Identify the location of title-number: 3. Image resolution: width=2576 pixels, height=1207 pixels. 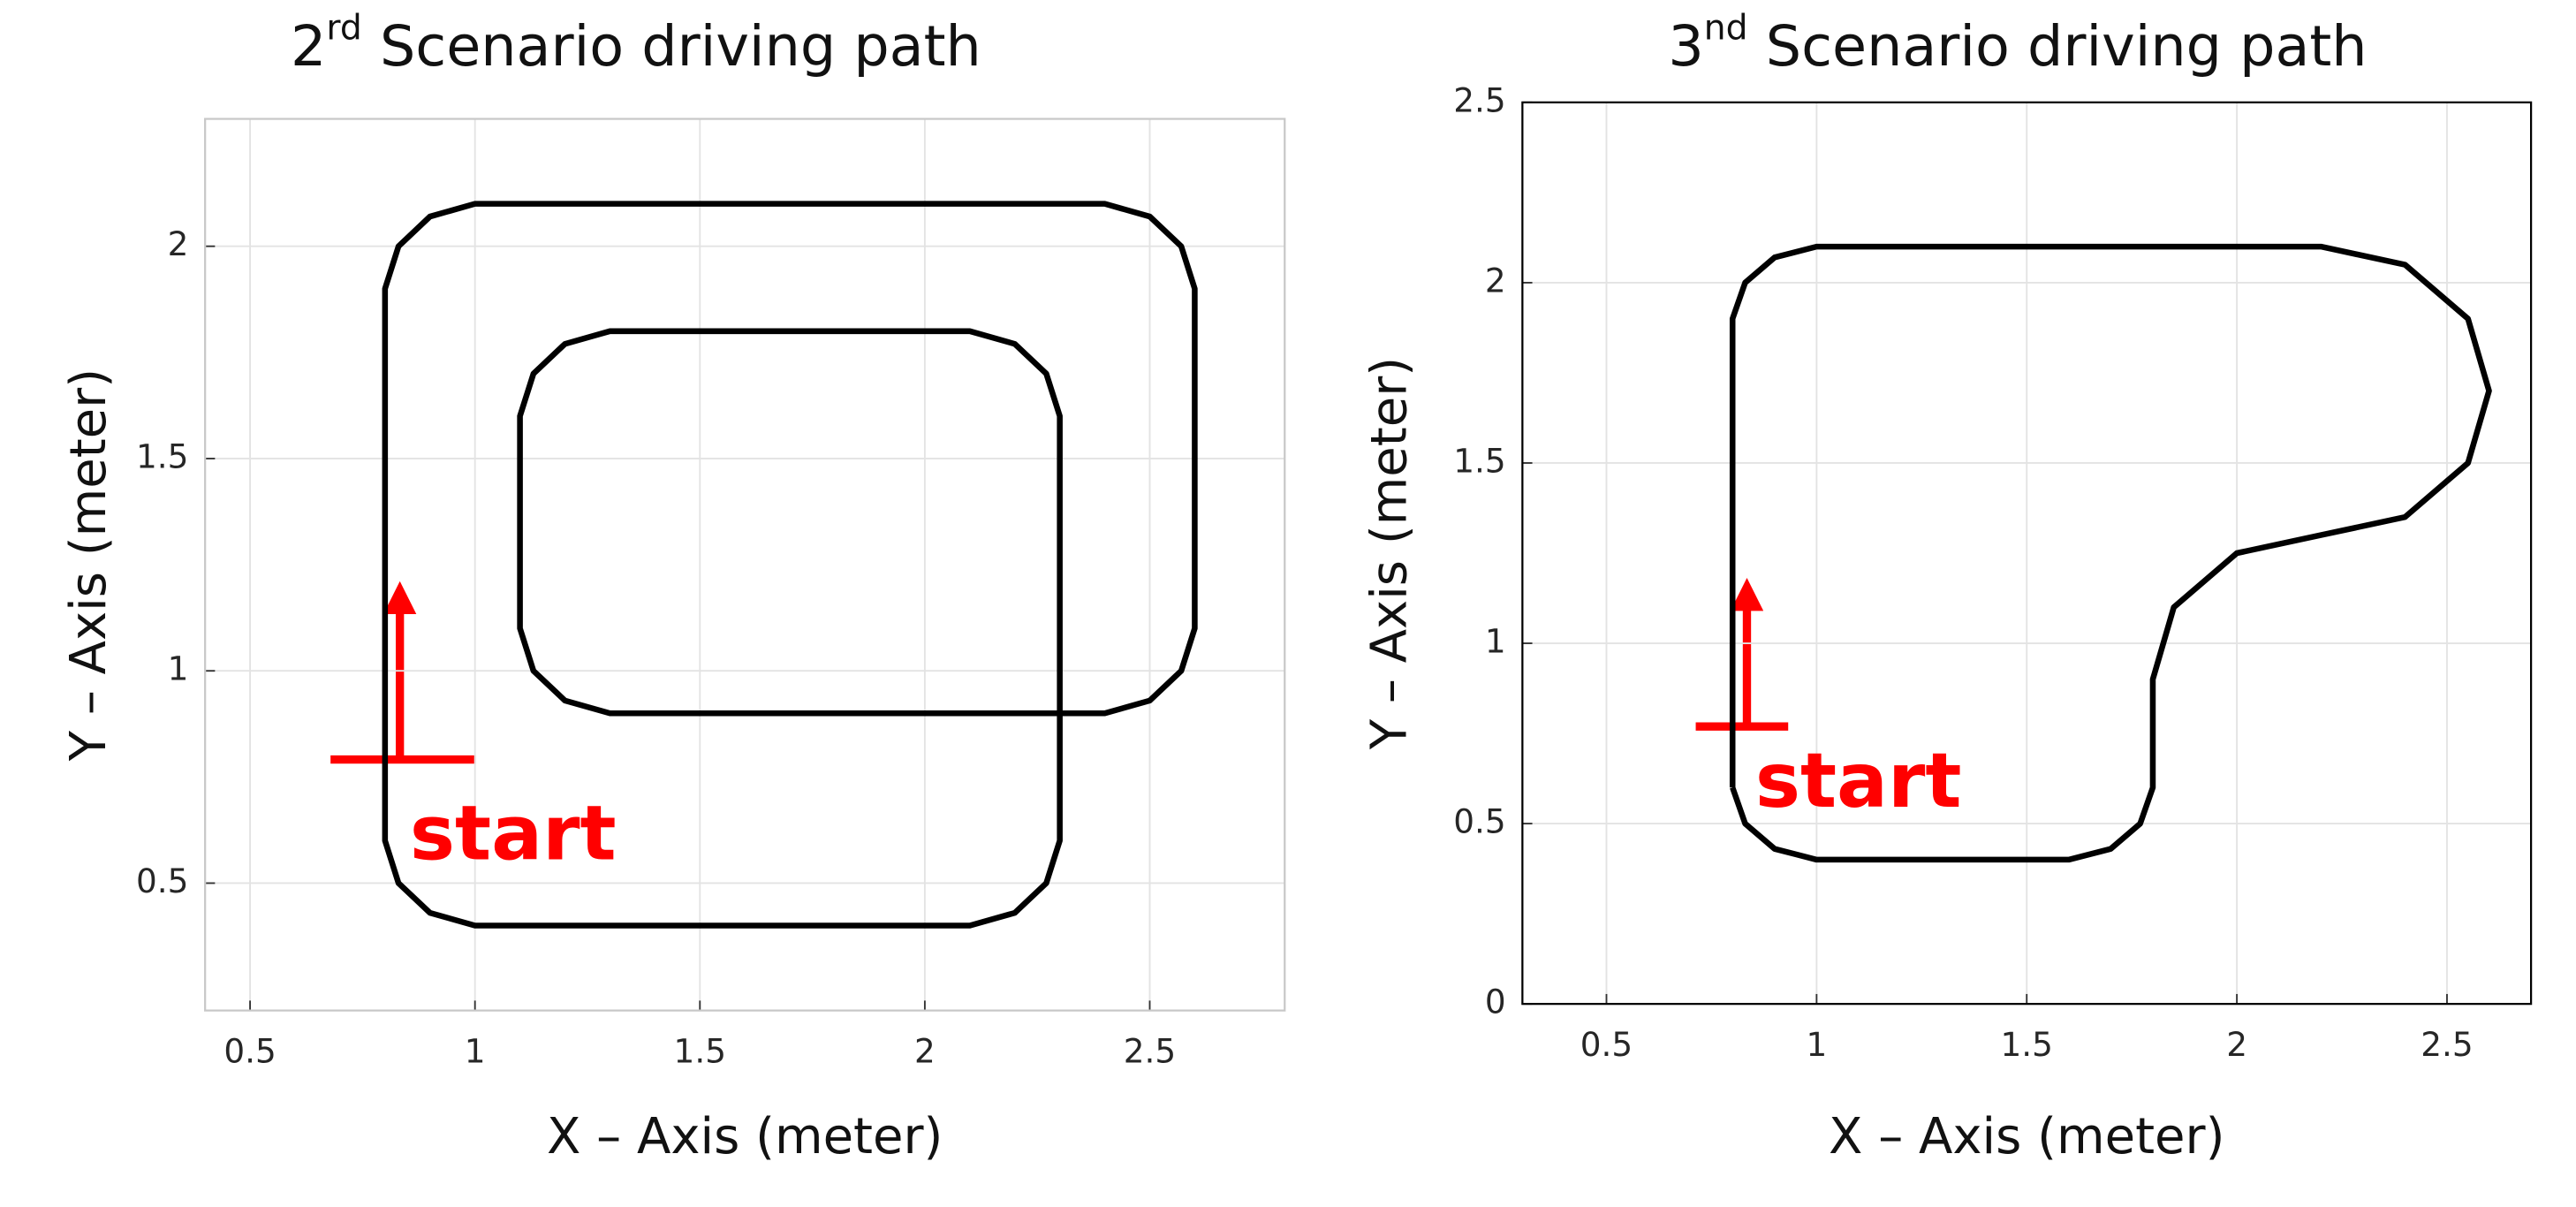
(1686, 46).